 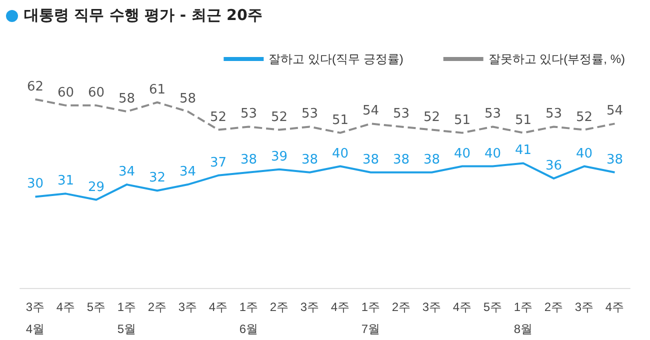 What do you see at coordinates (557, 59) in the screenshot?
I see `legend-label: 잘못하고 있다(부정률, %)` at bounding box center [557, 59].